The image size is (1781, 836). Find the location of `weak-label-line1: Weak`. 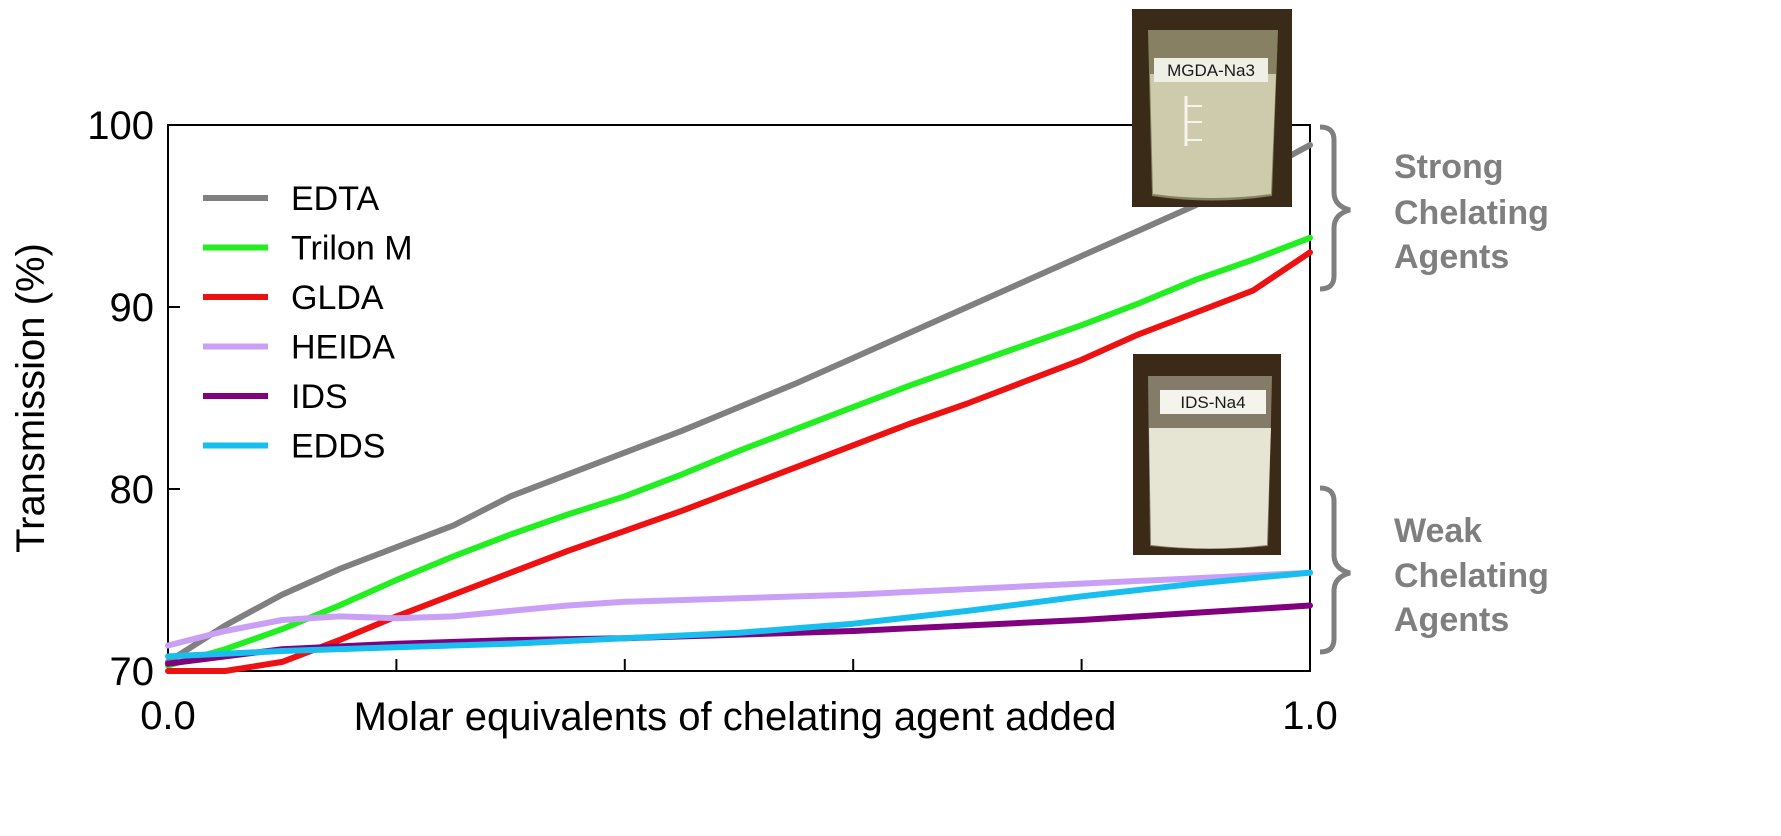

weak-label-line1: Weak is located at coordinates (1438, 531).